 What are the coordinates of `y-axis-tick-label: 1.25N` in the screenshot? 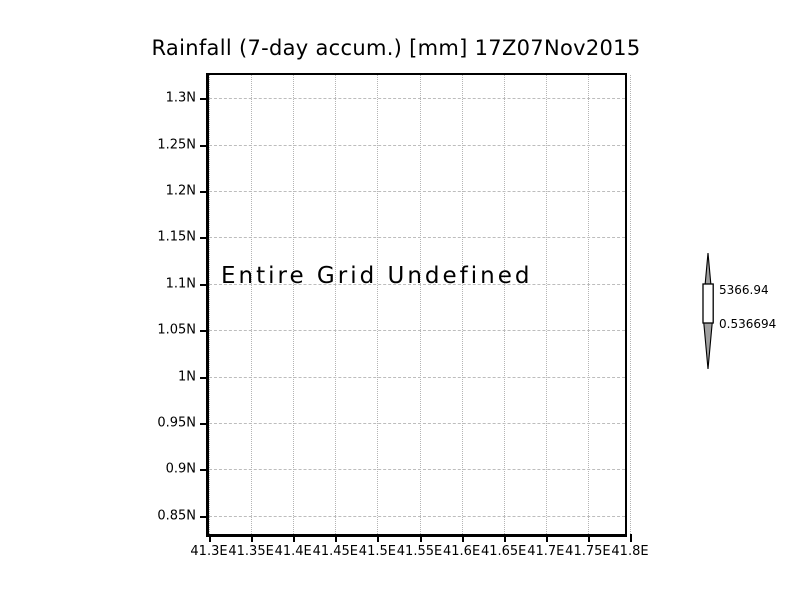 It's located at (176, 145).